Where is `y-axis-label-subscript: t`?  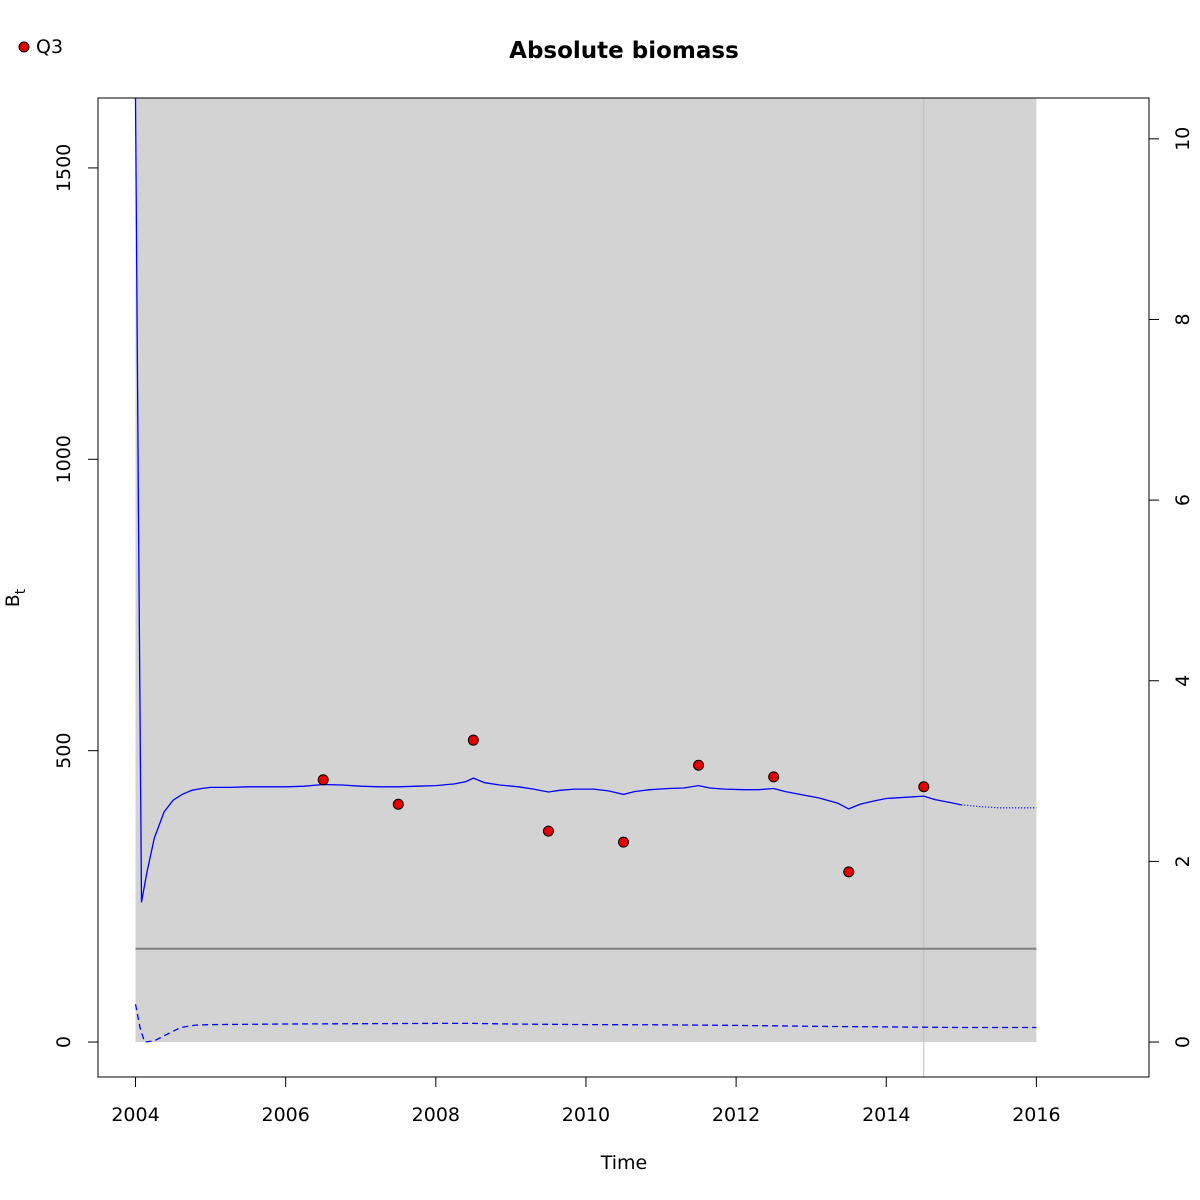
y-axis-label-subscript: t is located at coordinates (21, 591).